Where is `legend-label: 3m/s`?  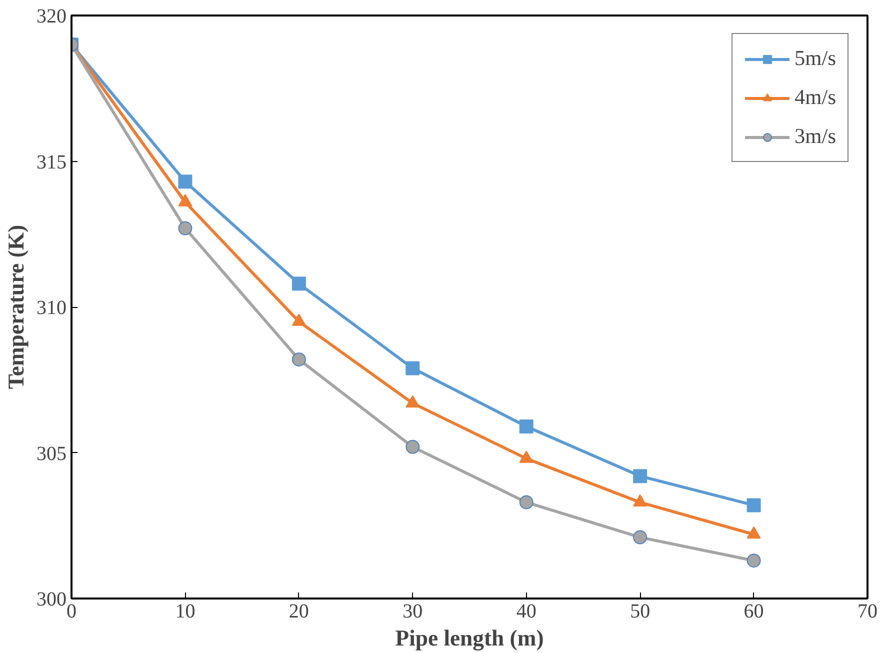
legend-label: 3m/s is located at coordinates (815, 136).